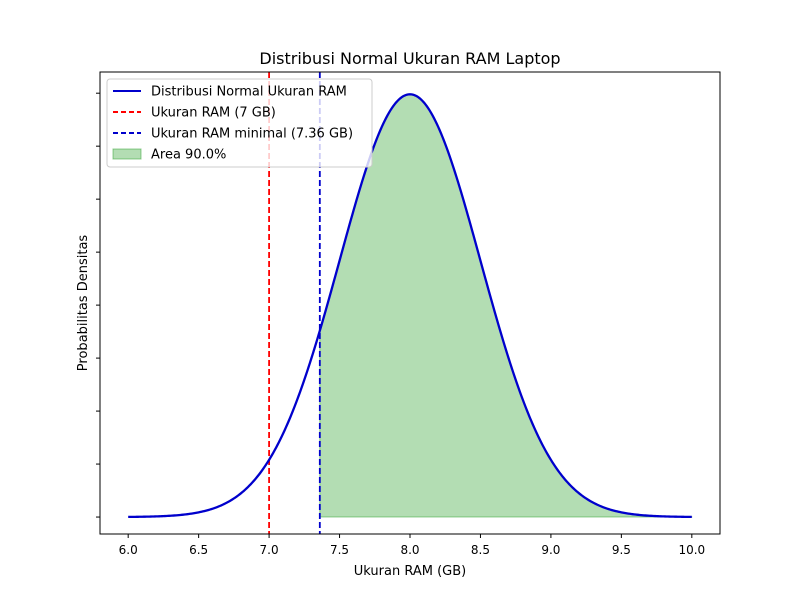 This screenshot has height=600, width=800. What do you see at coordinates (410, 571) in the screenshot?
I see `x-axis-label: Ukuran RAM (GB)` at bounding box center [410, 571].